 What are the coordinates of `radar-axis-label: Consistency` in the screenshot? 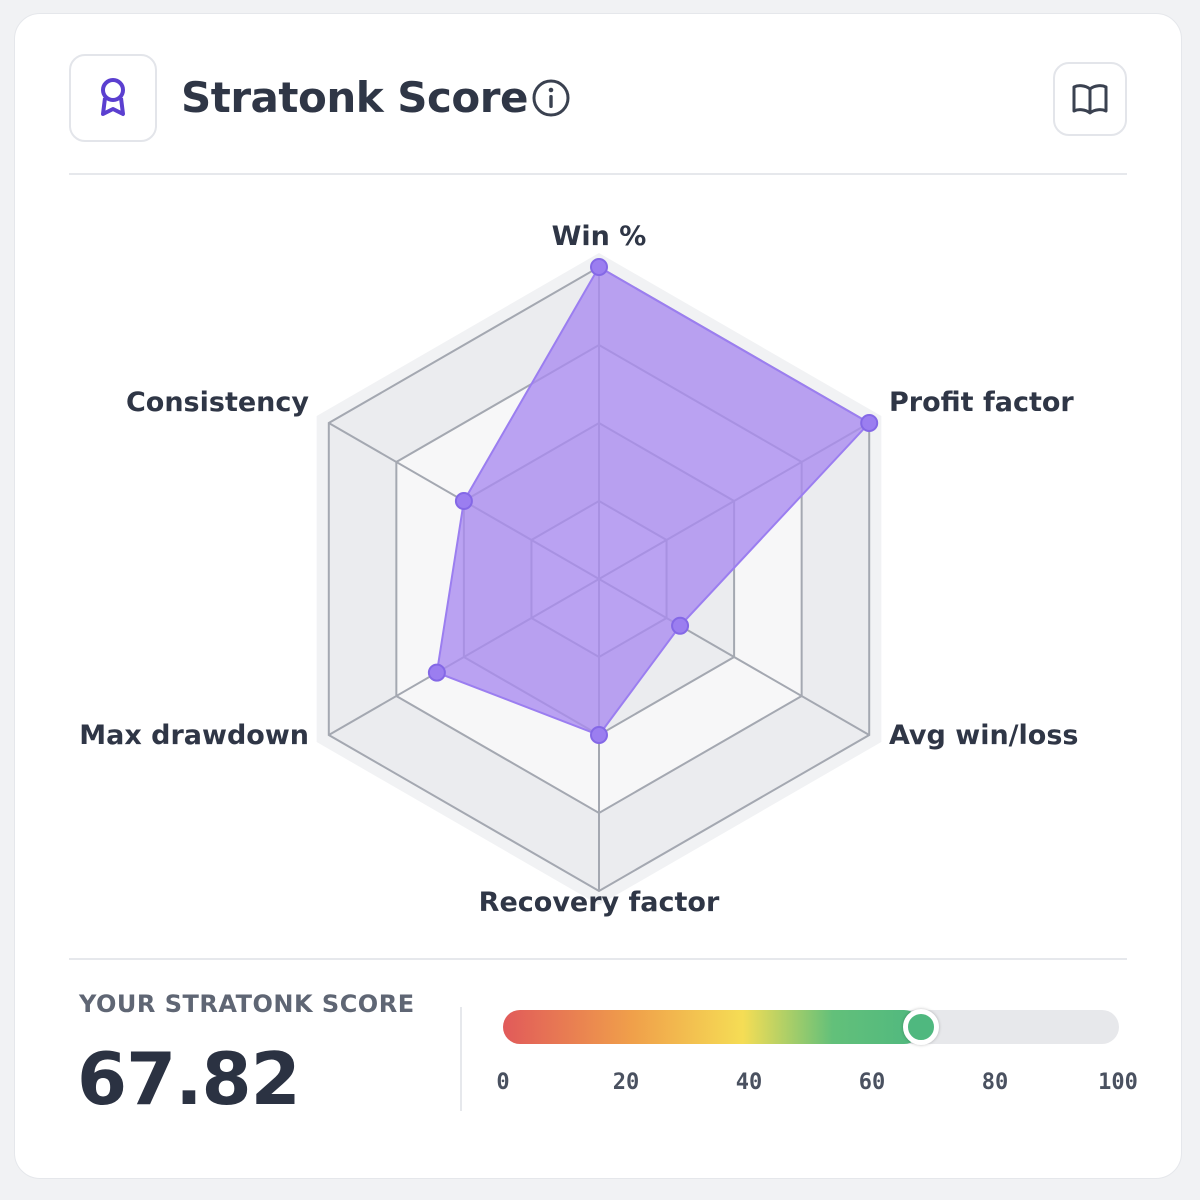 It's located at (217, 402).